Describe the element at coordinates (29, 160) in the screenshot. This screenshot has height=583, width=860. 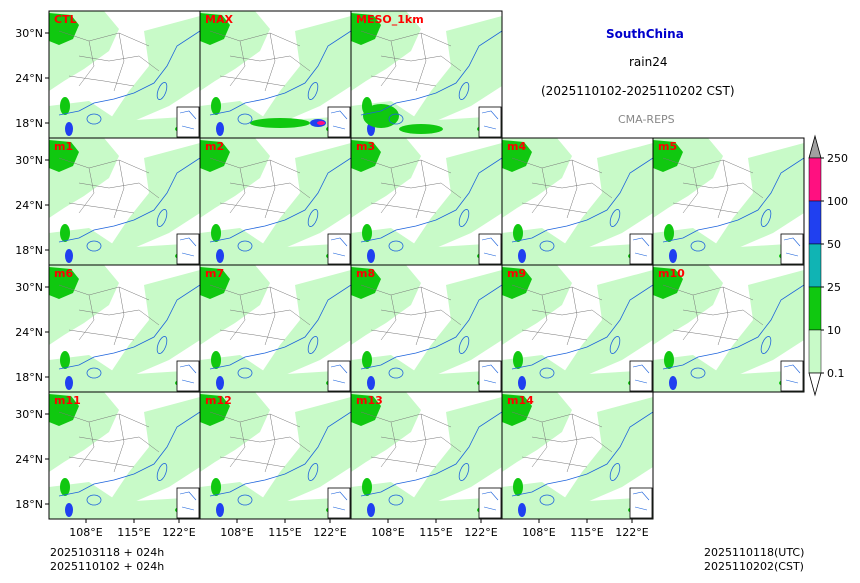
I see `lat-tick-label: 30°N` at that location.